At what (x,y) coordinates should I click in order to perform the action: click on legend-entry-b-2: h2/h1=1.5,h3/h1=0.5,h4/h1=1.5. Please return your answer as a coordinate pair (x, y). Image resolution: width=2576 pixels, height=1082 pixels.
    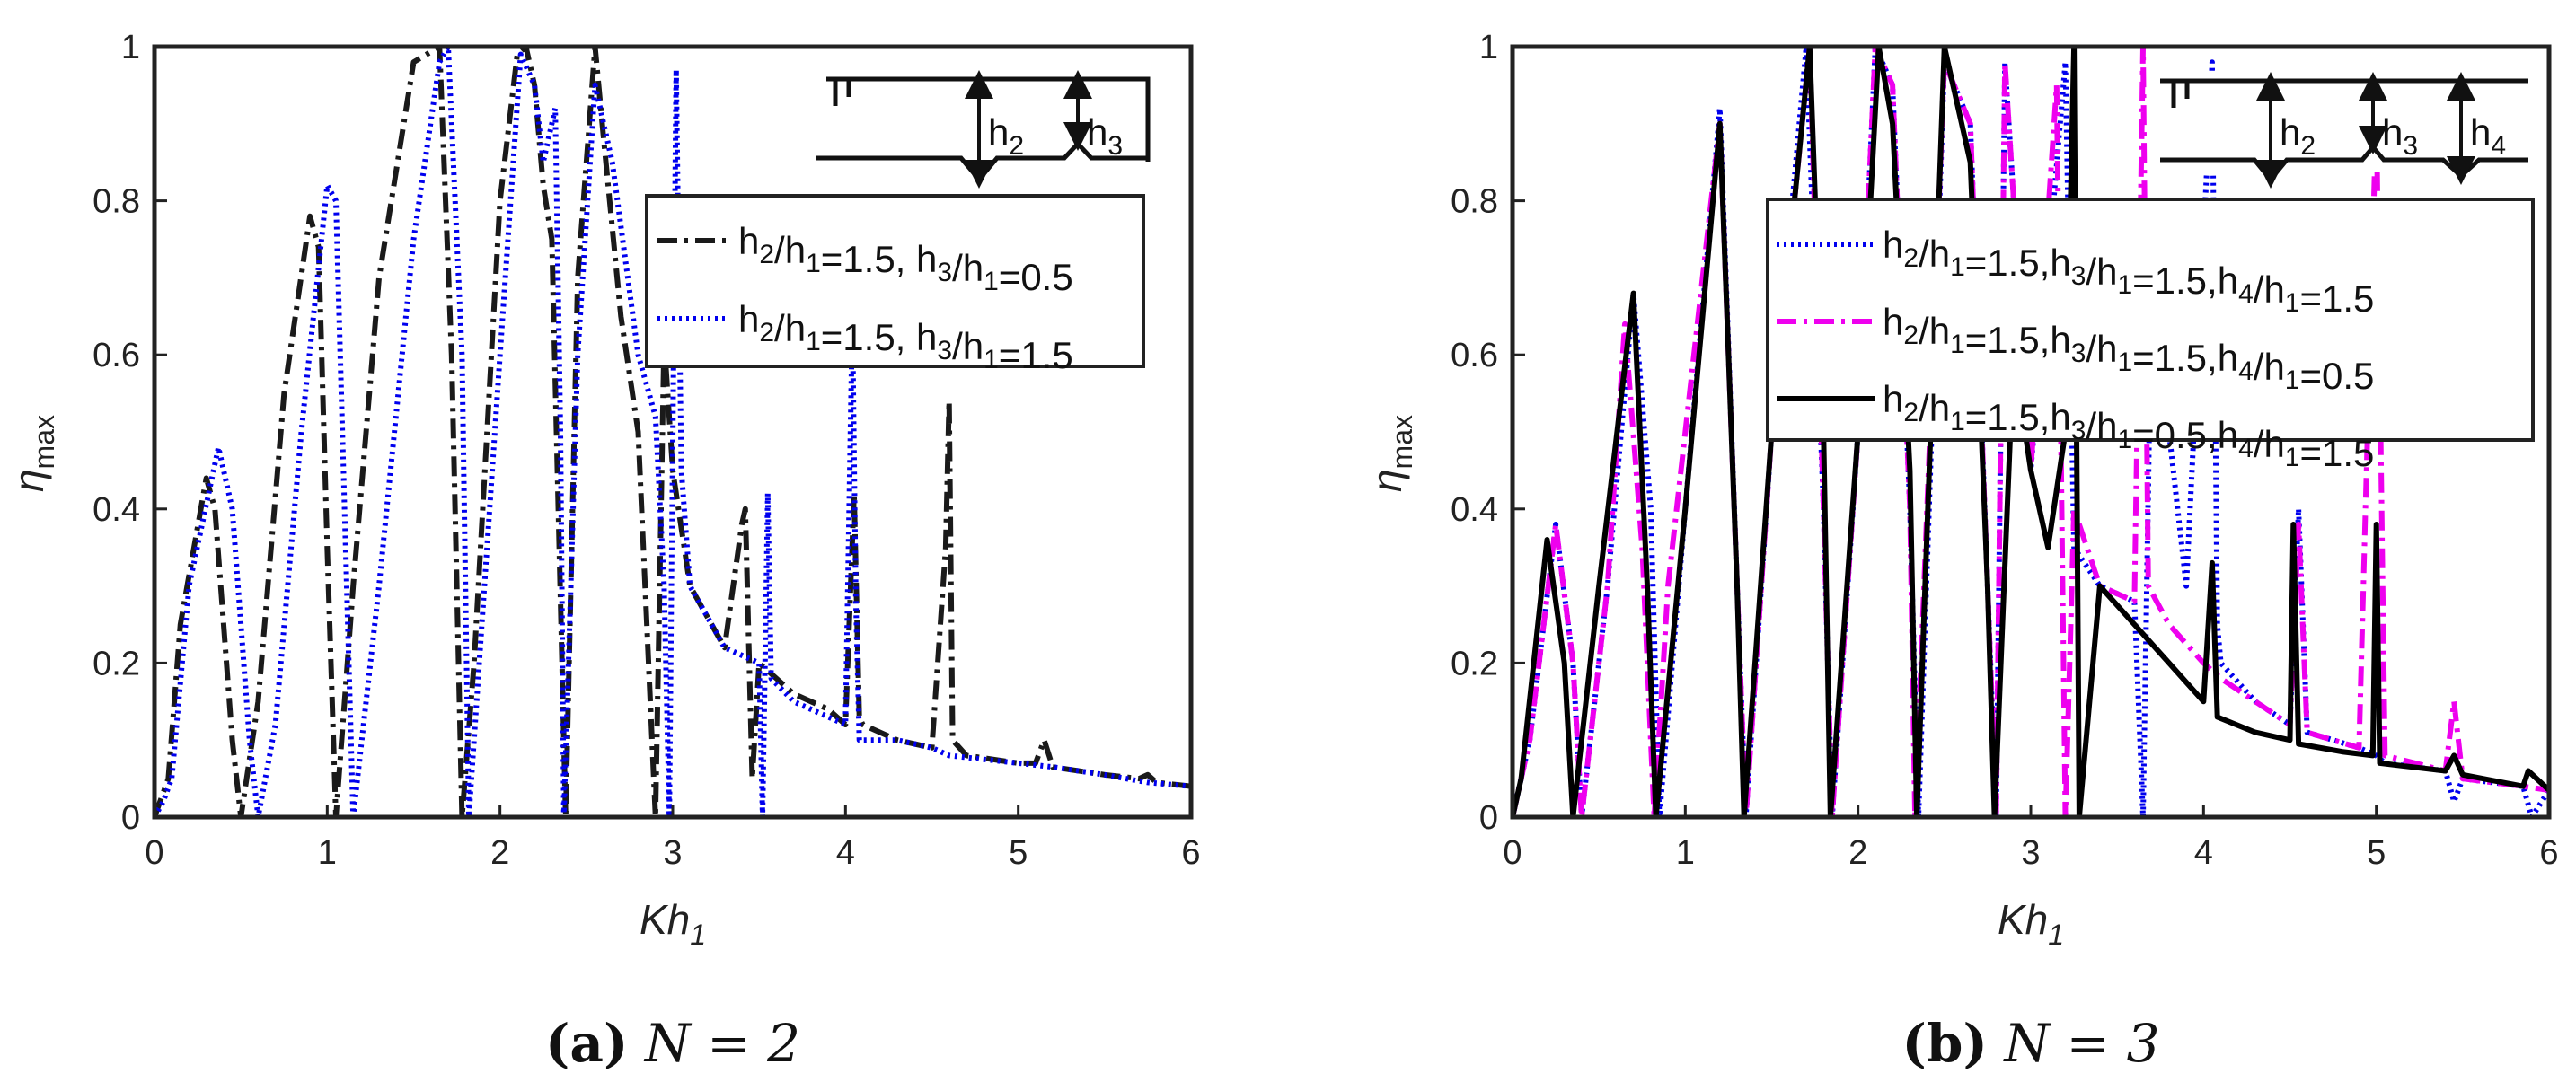
    Looking at the image, I should click on (2128, 426).